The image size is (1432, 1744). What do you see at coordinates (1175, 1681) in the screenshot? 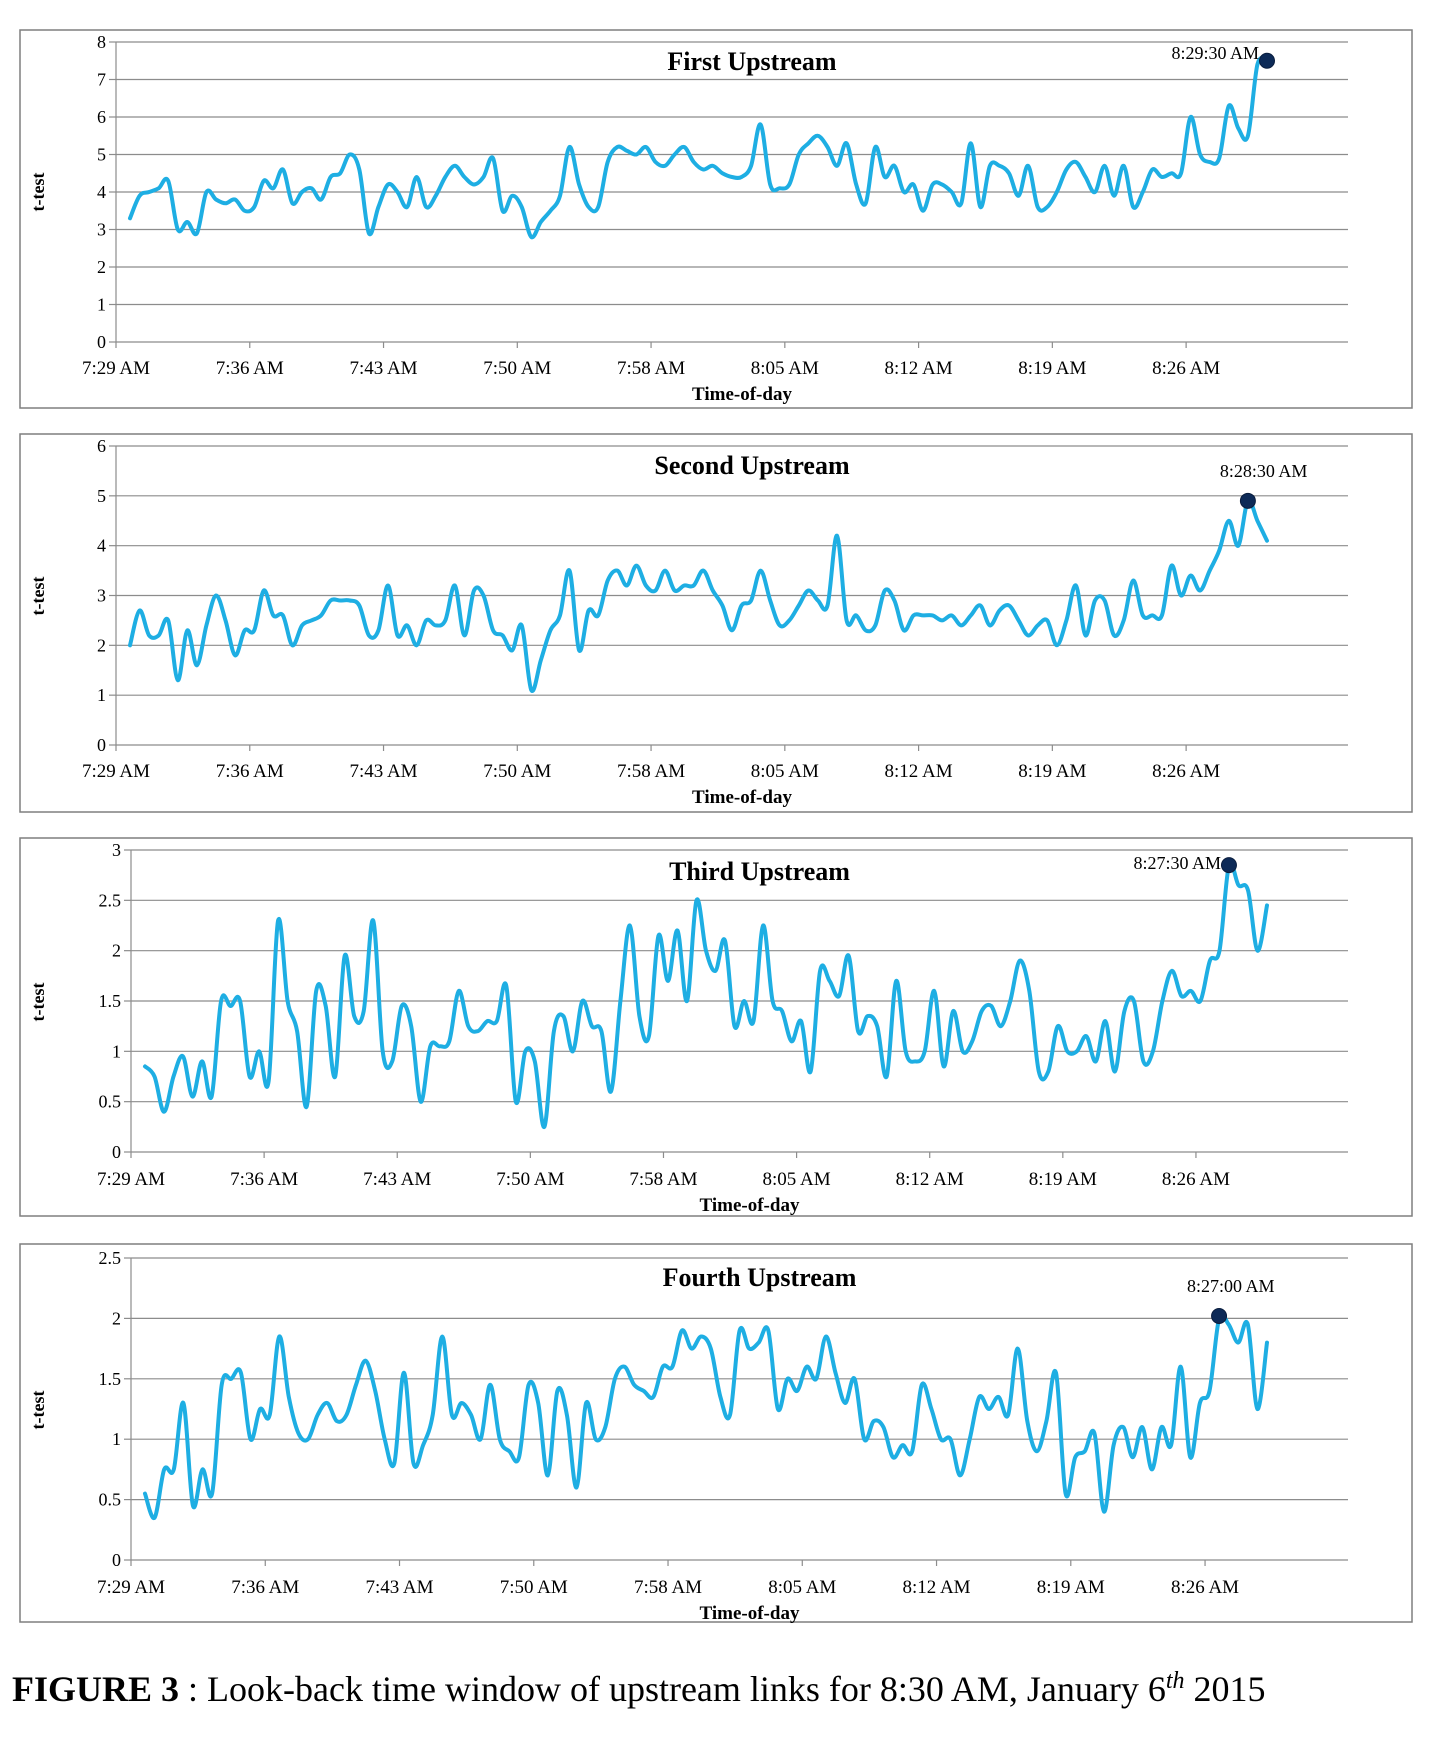
I see `caption-superscript: th` at bounding box center [1175, 1681].